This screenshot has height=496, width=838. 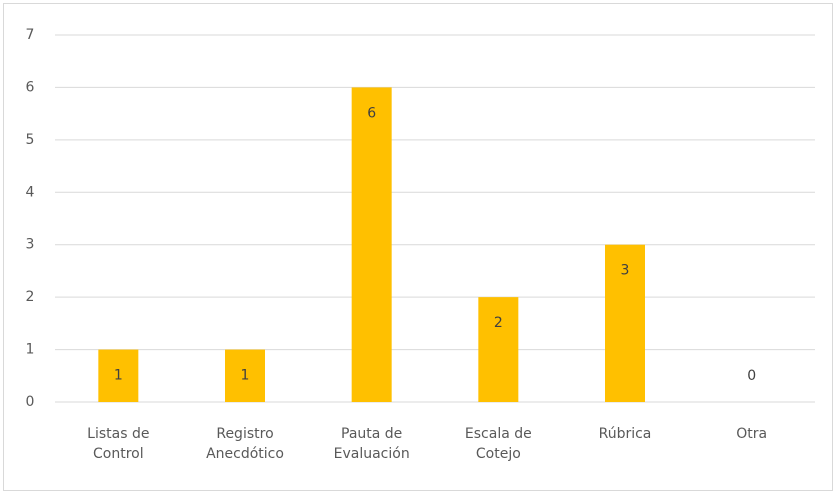 What do you see at coordinates (30, 245) in the screenshot?
I see `y-tick-label: 3` at bounding box center [30, 245].